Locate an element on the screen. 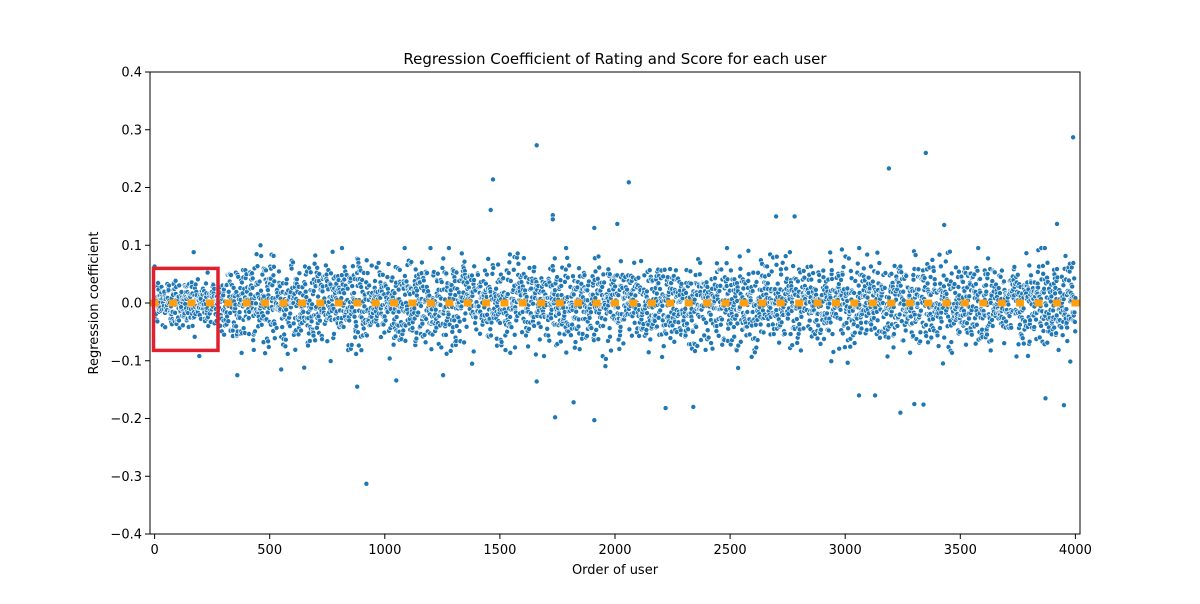  y-tick-label: −0.4 is located at coordinates (126, 535).